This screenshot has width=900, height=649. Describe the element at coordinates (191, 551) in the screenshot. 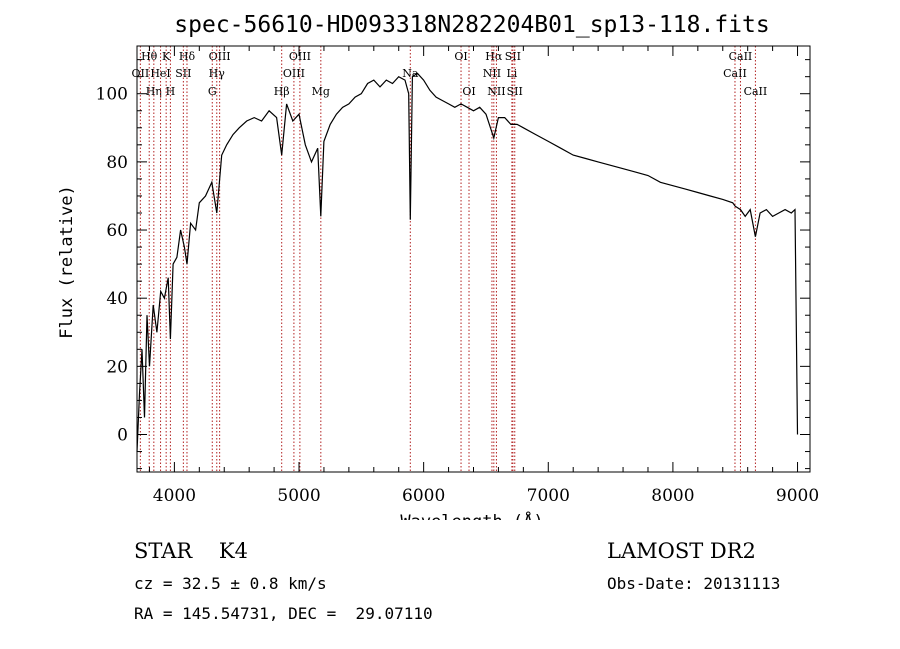

I see `object-class: STAR K4` at that location.